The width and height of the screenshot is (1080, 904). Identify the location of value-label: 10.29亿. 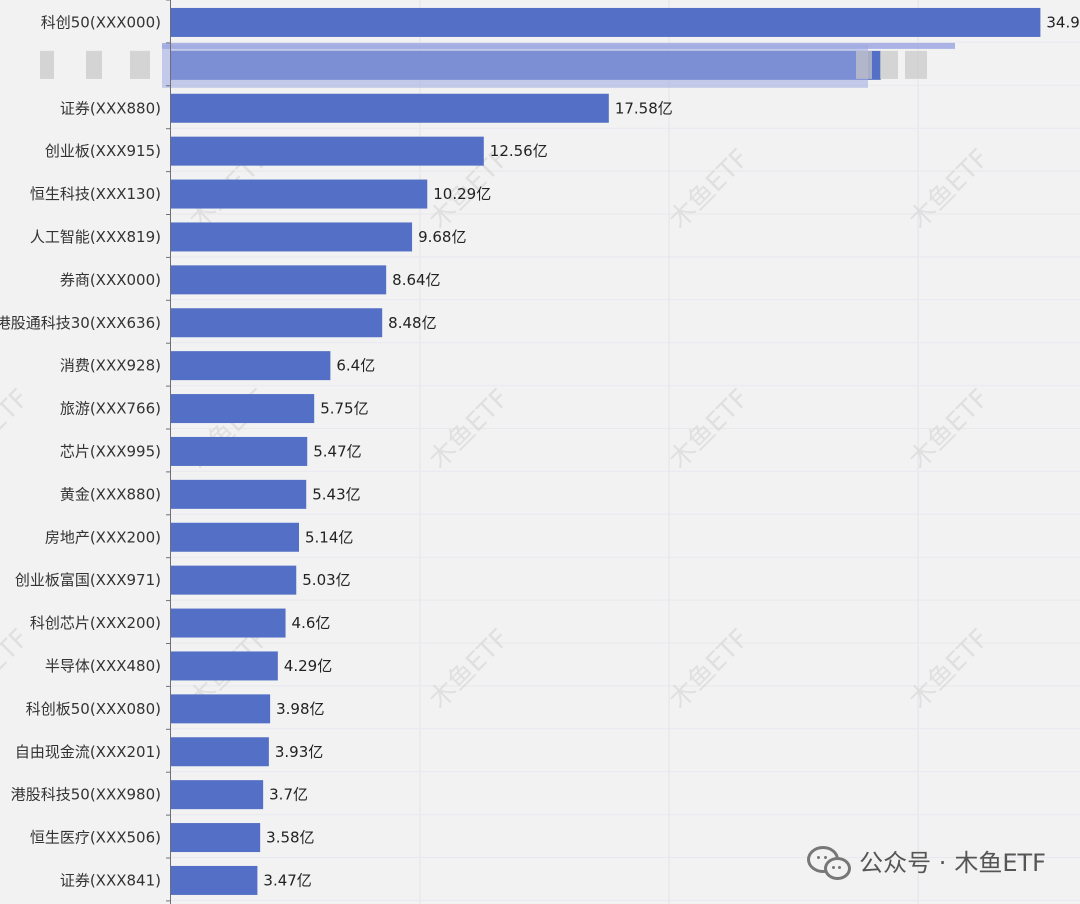
(462, 194).